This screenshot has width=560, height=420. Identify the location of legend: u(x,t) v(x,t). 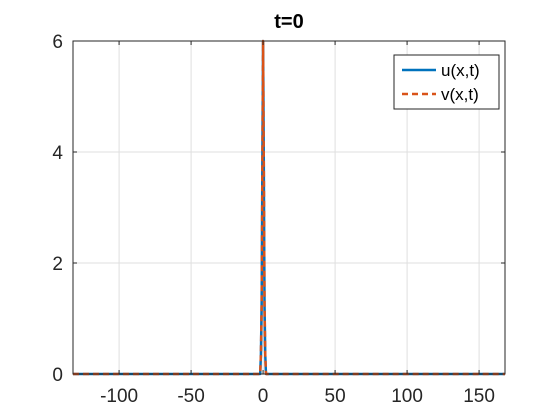
(446, 82).